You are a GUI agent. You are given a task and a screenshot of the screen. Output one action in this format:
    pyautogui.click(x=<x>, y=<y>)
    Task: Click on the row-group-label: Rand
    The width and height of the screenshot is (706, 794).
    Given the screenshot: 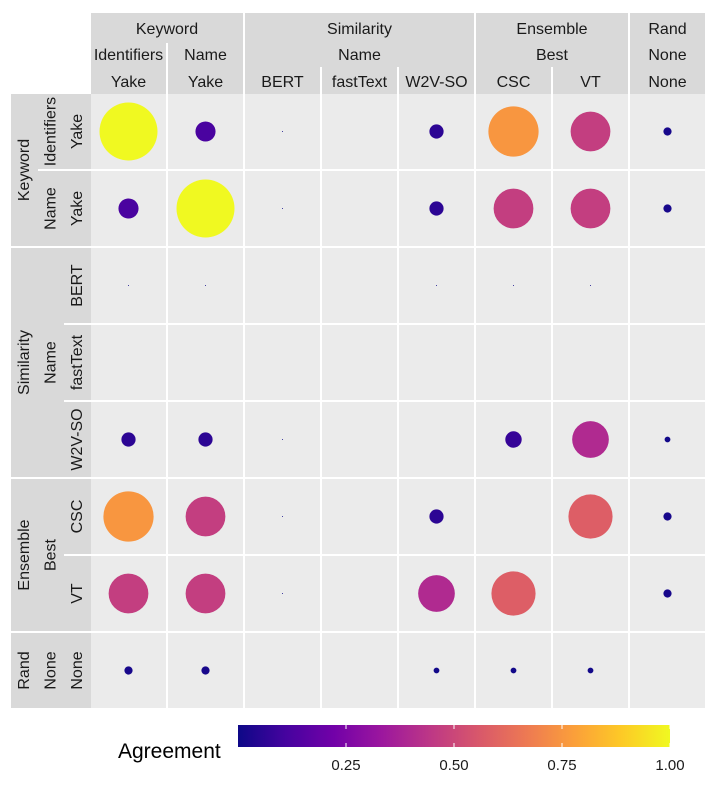 What is the action you would take?
    pyautogui.click(x=24, y=670)
    